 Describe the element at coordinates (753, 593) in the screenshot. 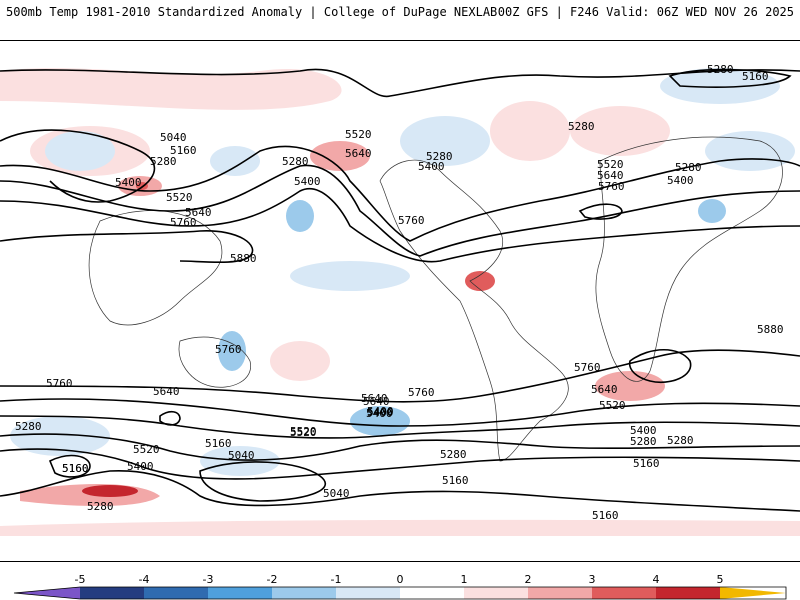

I see `colorbar-max-arrow` at that location.